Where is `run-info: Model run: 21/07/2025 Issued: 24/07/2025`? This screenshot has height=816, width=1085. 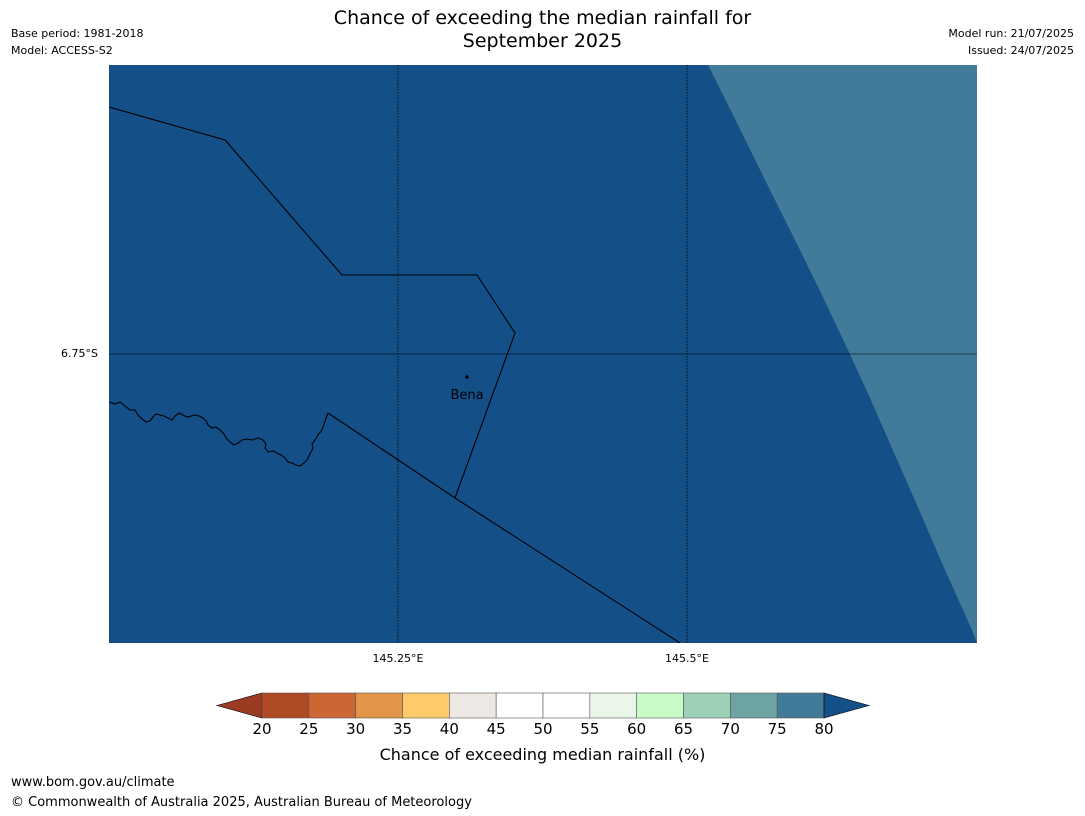 run-info: Model run: 21/07/2025 Issued: 24/07/2025 is located at coordinates (1011, 42).